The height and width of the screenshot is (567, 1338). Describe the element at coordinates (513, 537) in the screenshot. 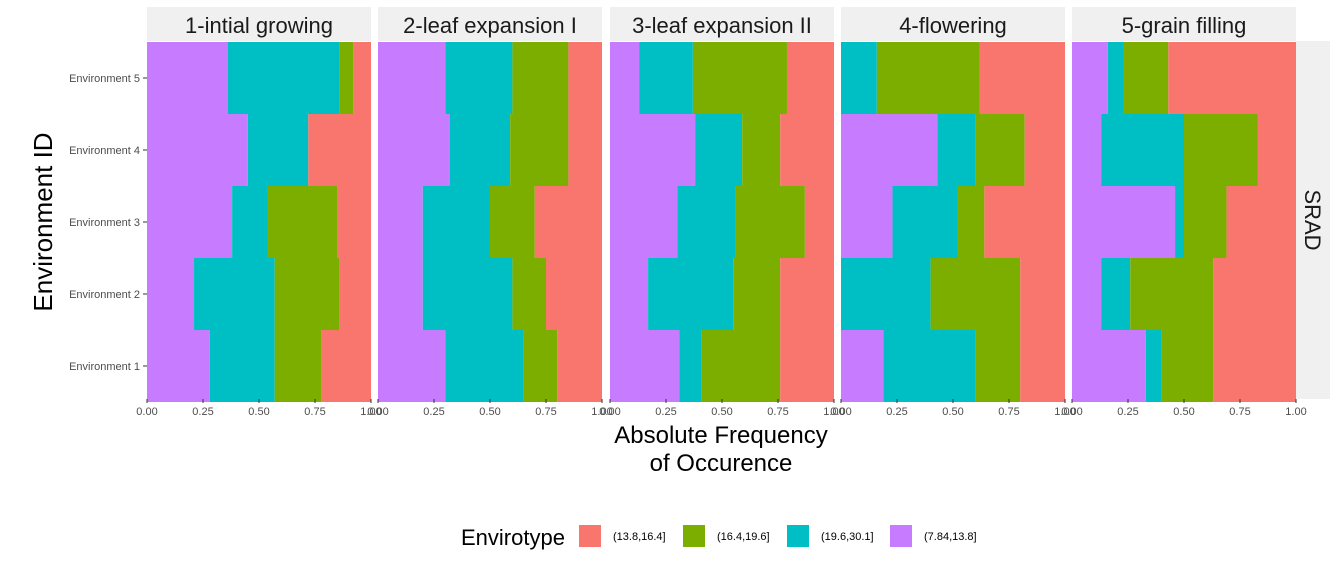

I see `legend-title: Envirotype` at that location.